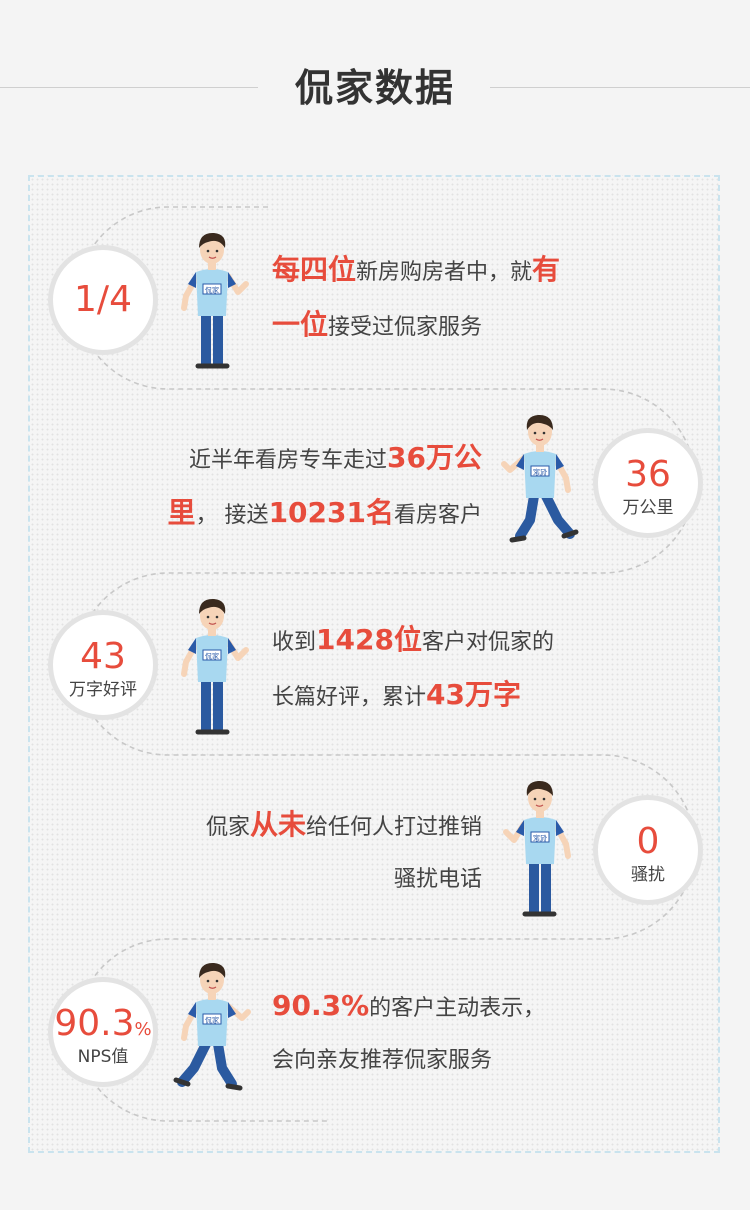 This screenshot has height=1210, width=750. I want to click on badge-nps: 90.3% NPS值, so click(103, 1032).